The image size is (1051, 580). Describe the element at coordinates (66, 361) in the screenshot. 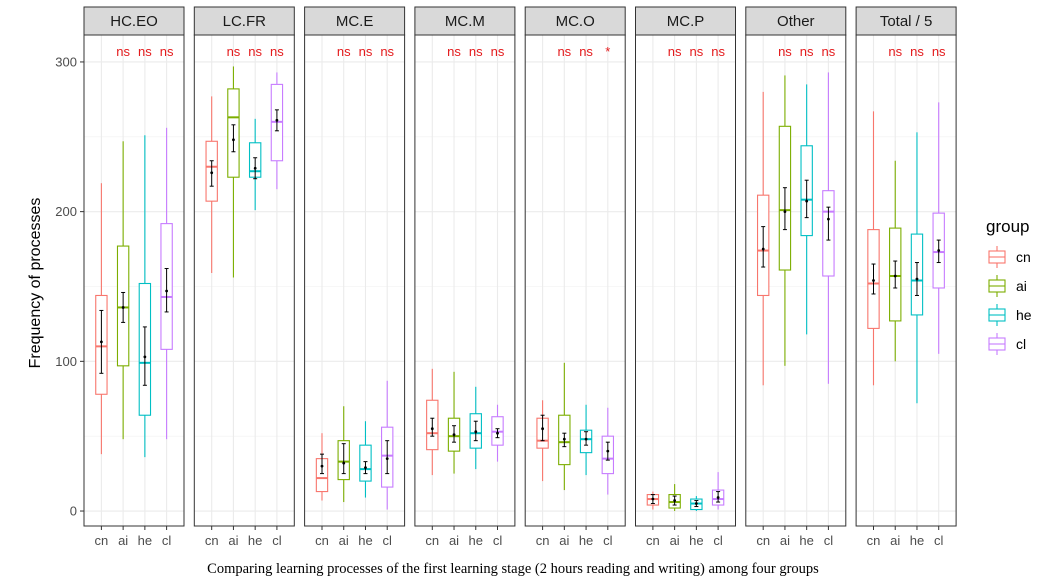

I see `y-tick-label: 100` at that location.